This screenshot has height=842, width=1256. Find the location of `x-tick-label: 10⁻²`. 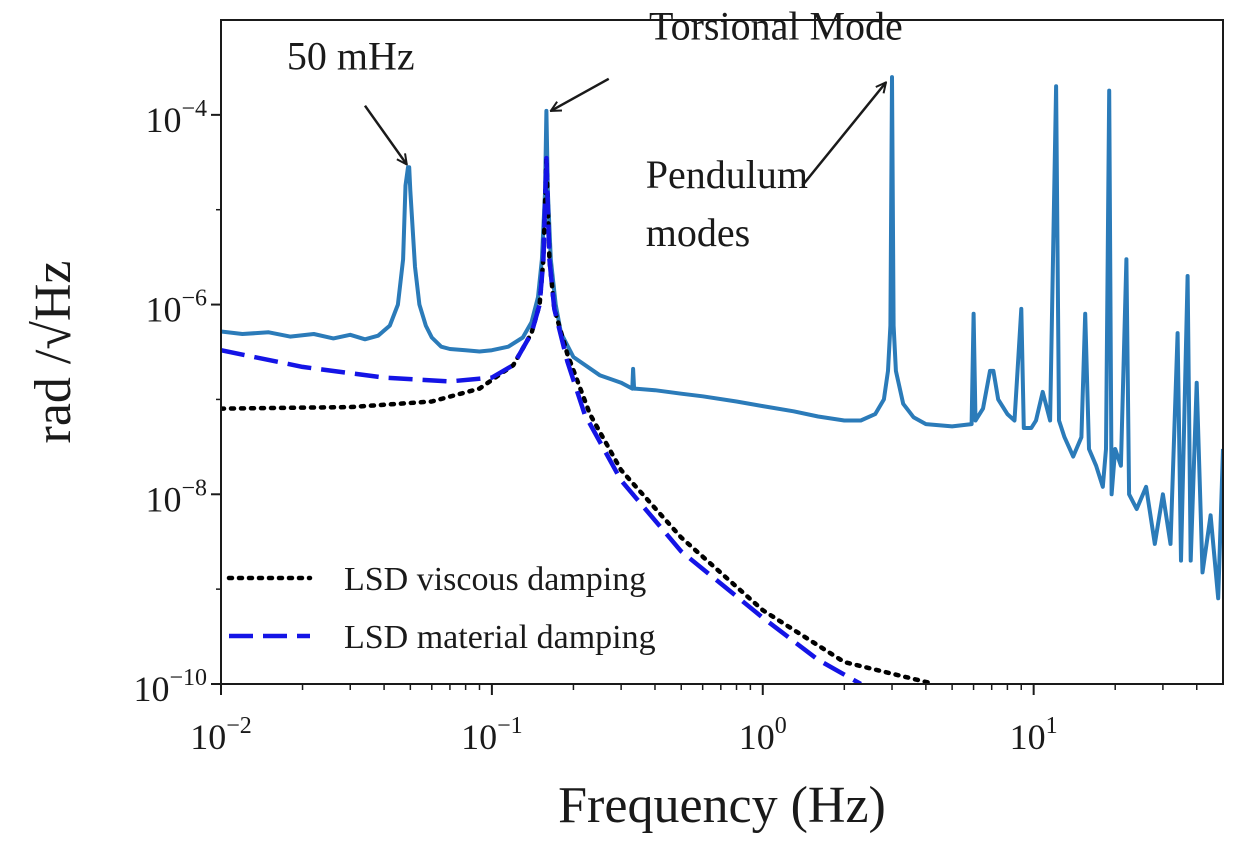

x-tick-label: 10⁻² is located at coordinates (221, 735).